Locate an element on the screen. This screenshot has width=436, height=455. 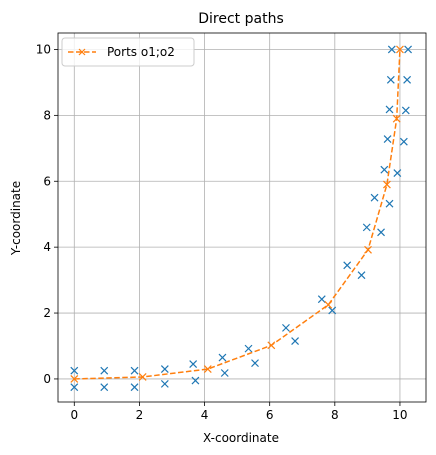
legend-box is located at coordinates (128, 52).